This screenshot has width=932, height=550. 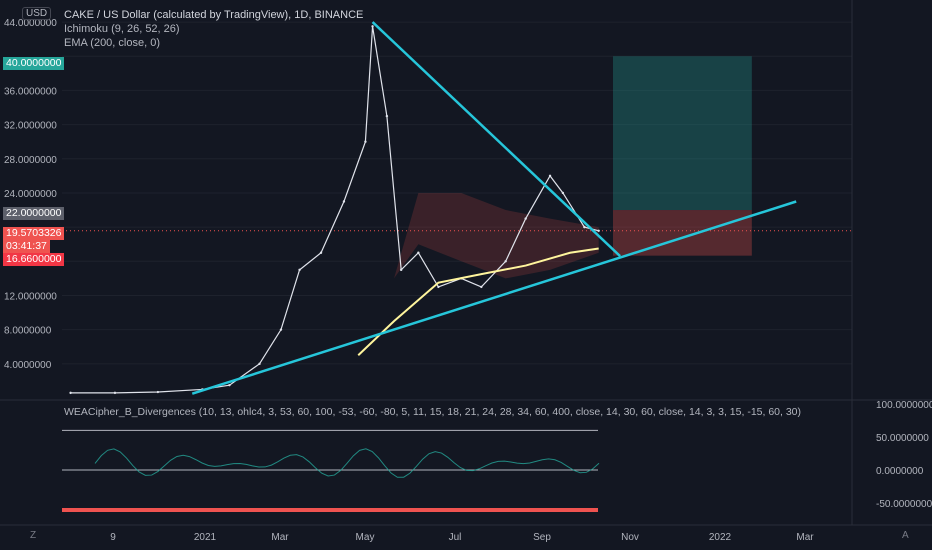 I want to click on time-axis-label: 2022, so click(x=720, y=537).